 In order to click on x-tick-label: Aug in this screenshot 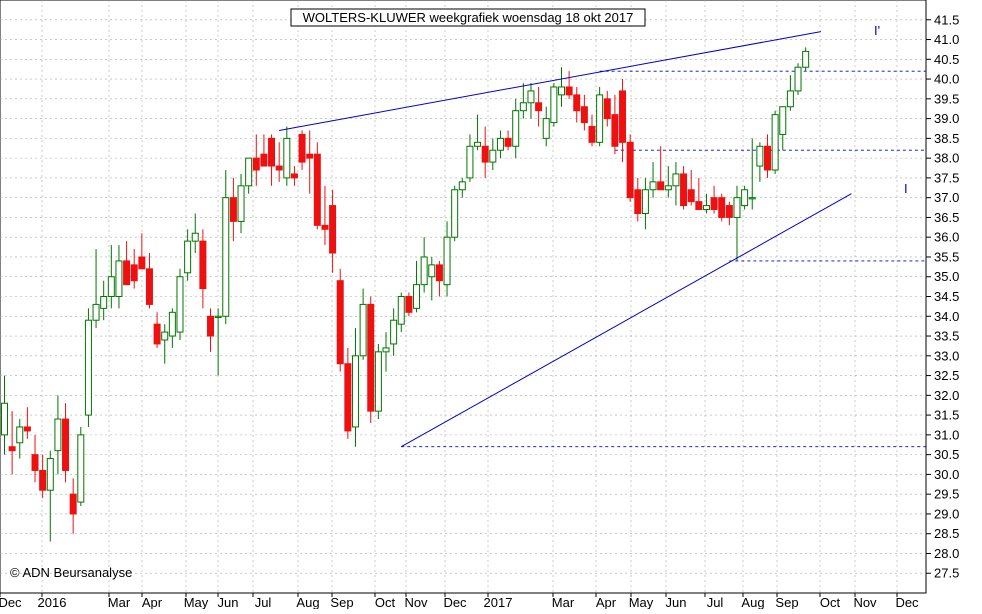, I will do `click(307, 602)`.